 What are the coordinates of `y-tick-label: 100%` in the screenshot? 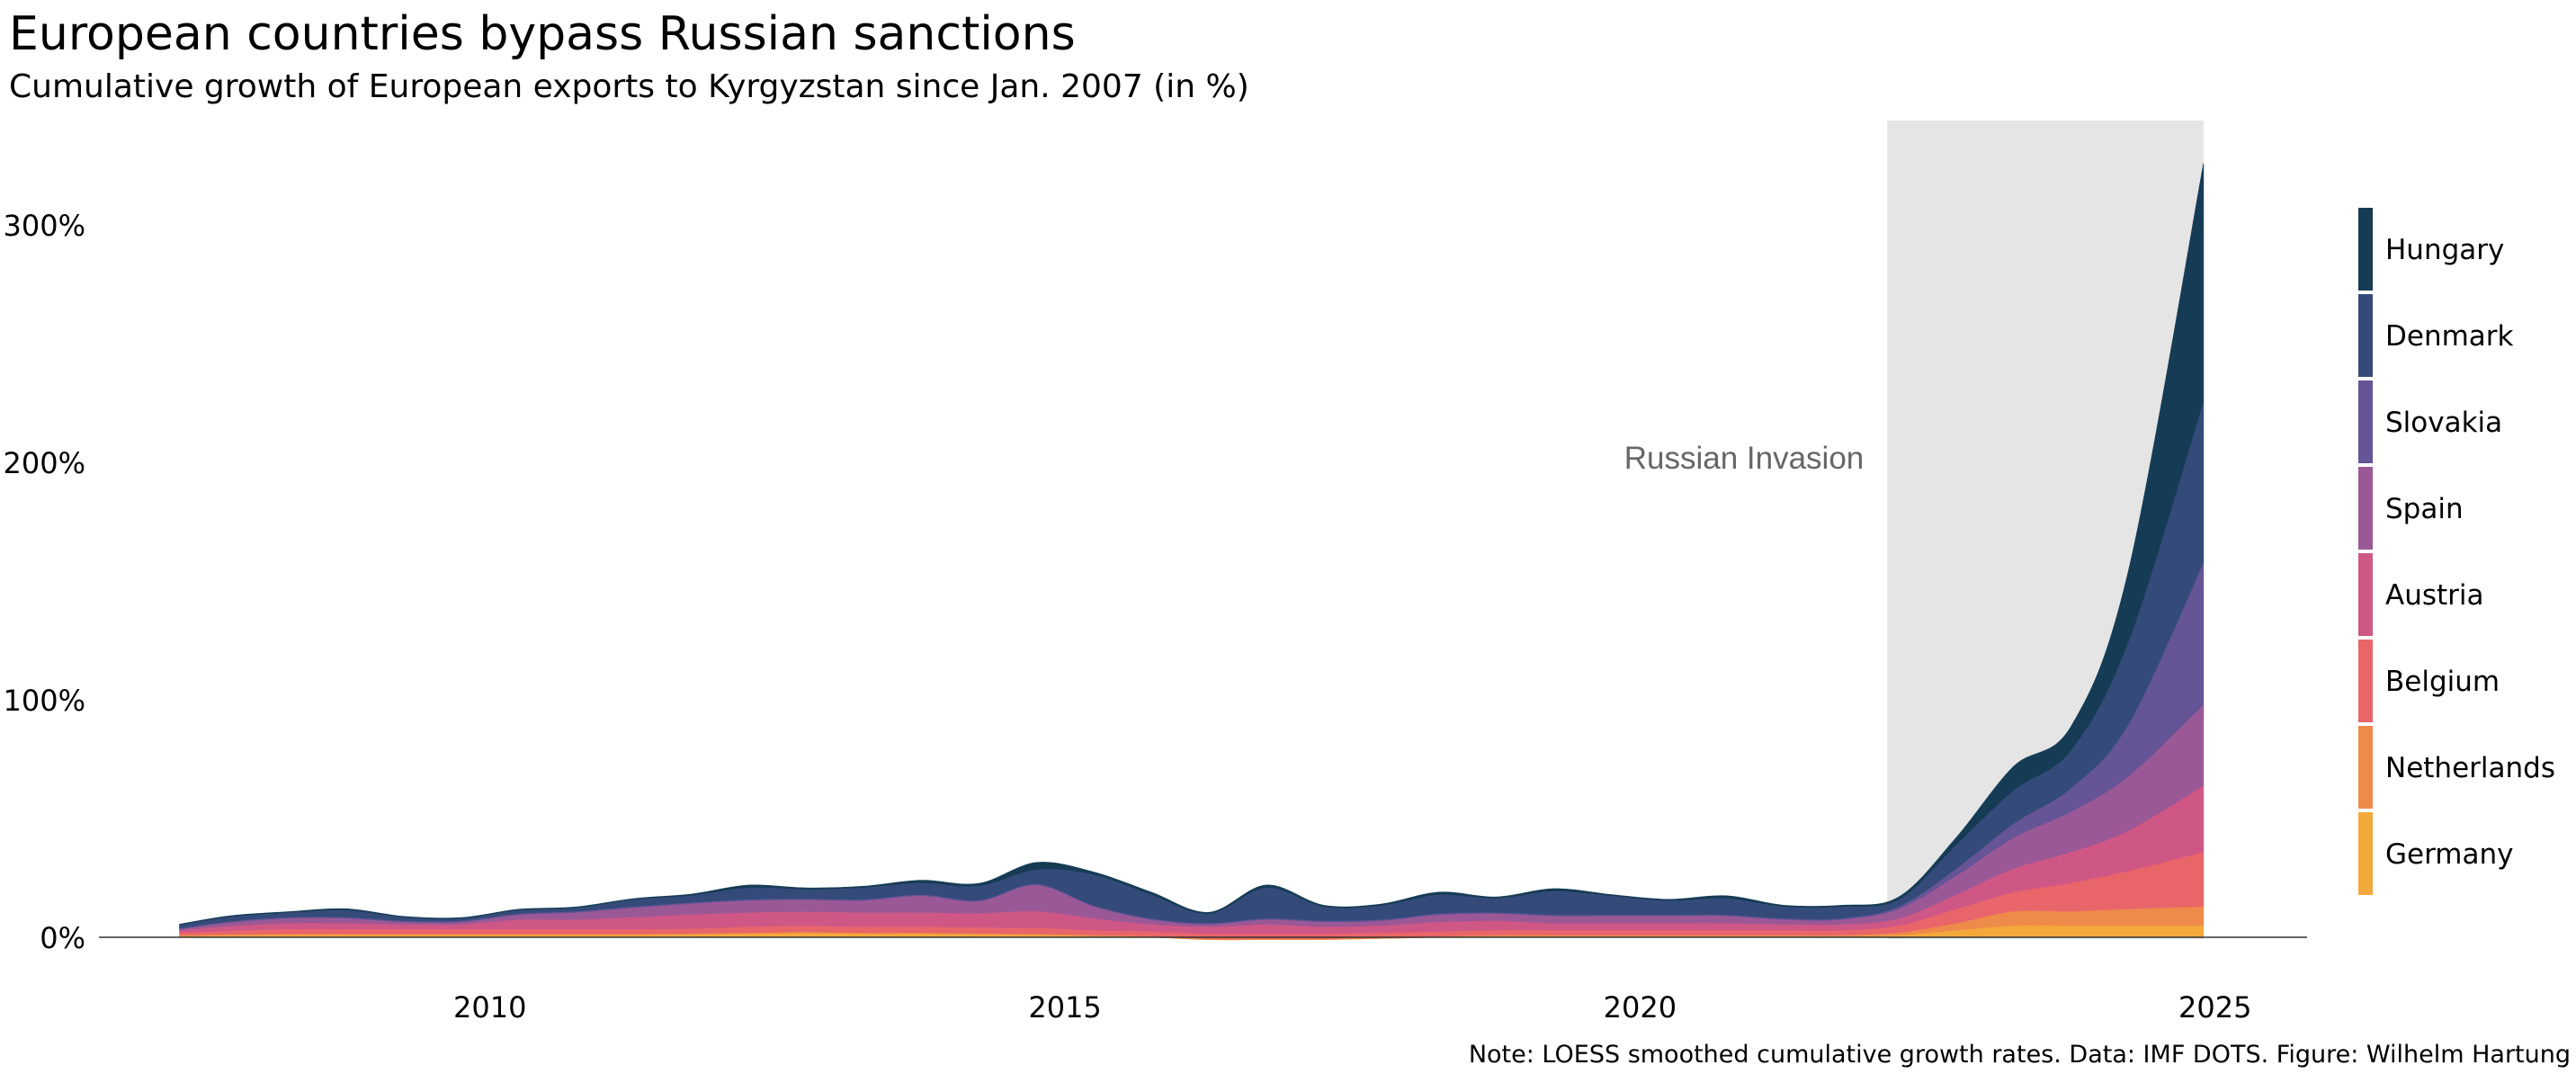 It's located at (44, 701).